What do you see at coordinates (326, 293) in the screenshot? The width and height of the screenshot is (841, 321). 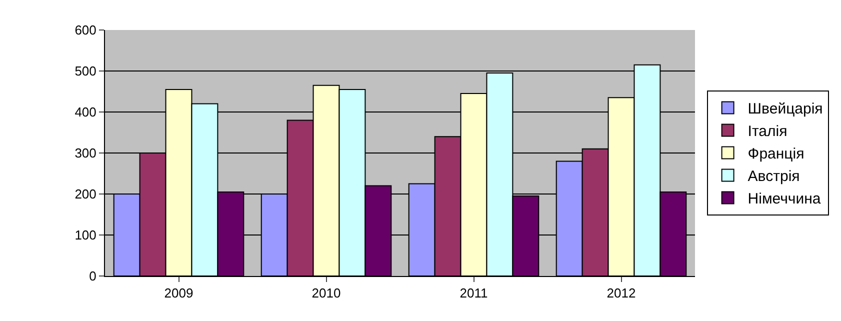 I see `x-tick-label: 2010` at bounding box center [326, 293].